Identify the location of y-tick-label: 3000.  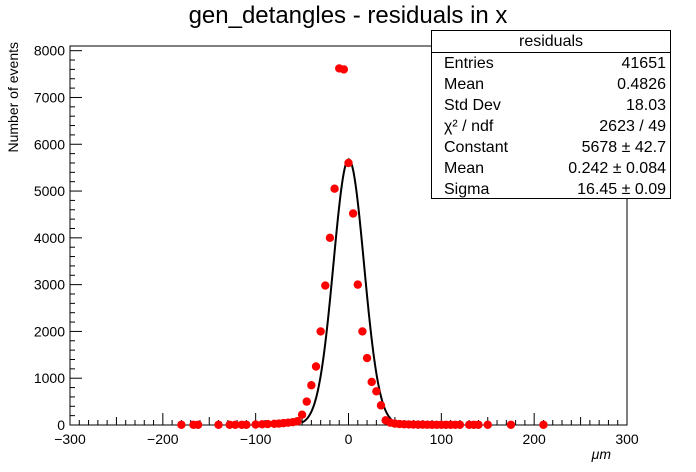
(49, 285).